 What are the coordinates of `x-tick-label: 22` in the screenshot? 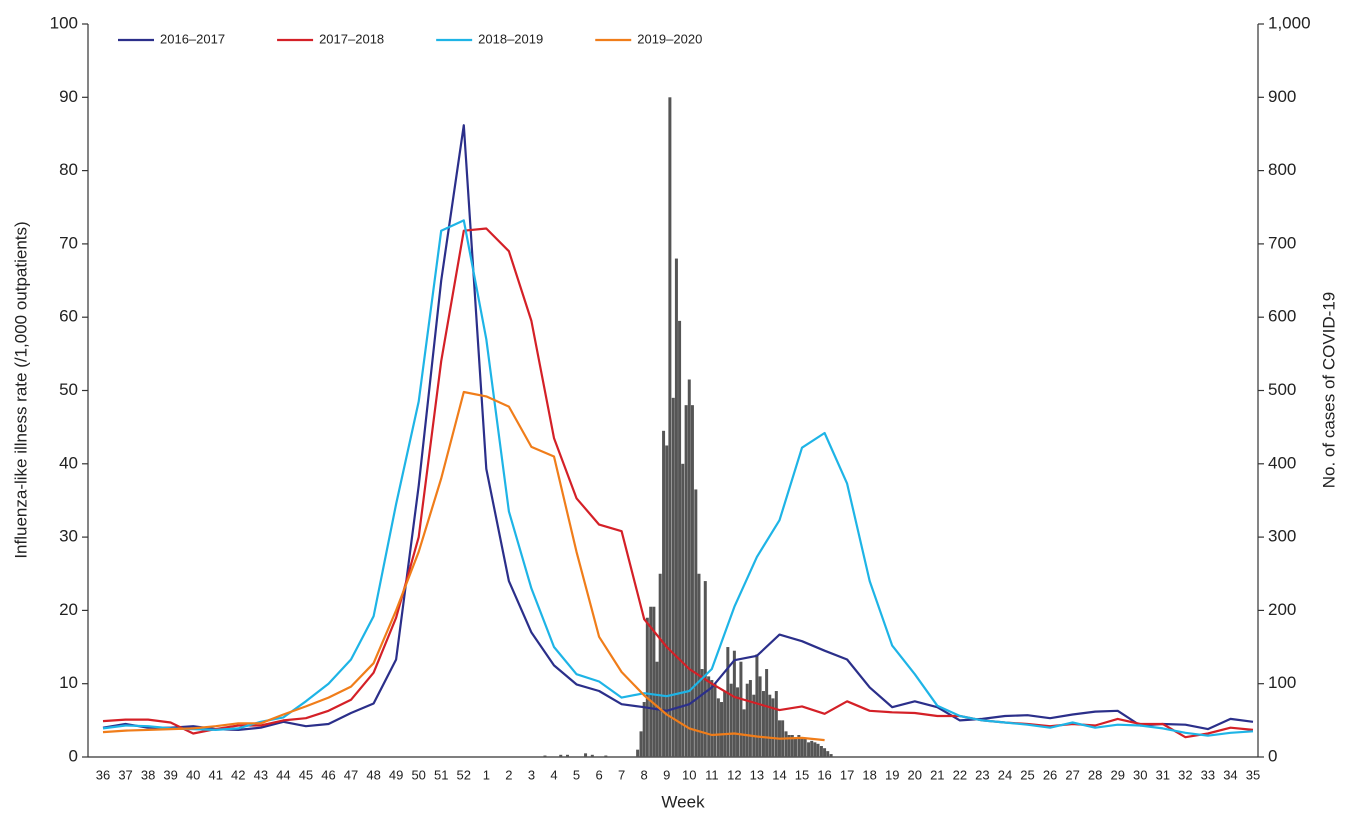 It's located at (960, 774).